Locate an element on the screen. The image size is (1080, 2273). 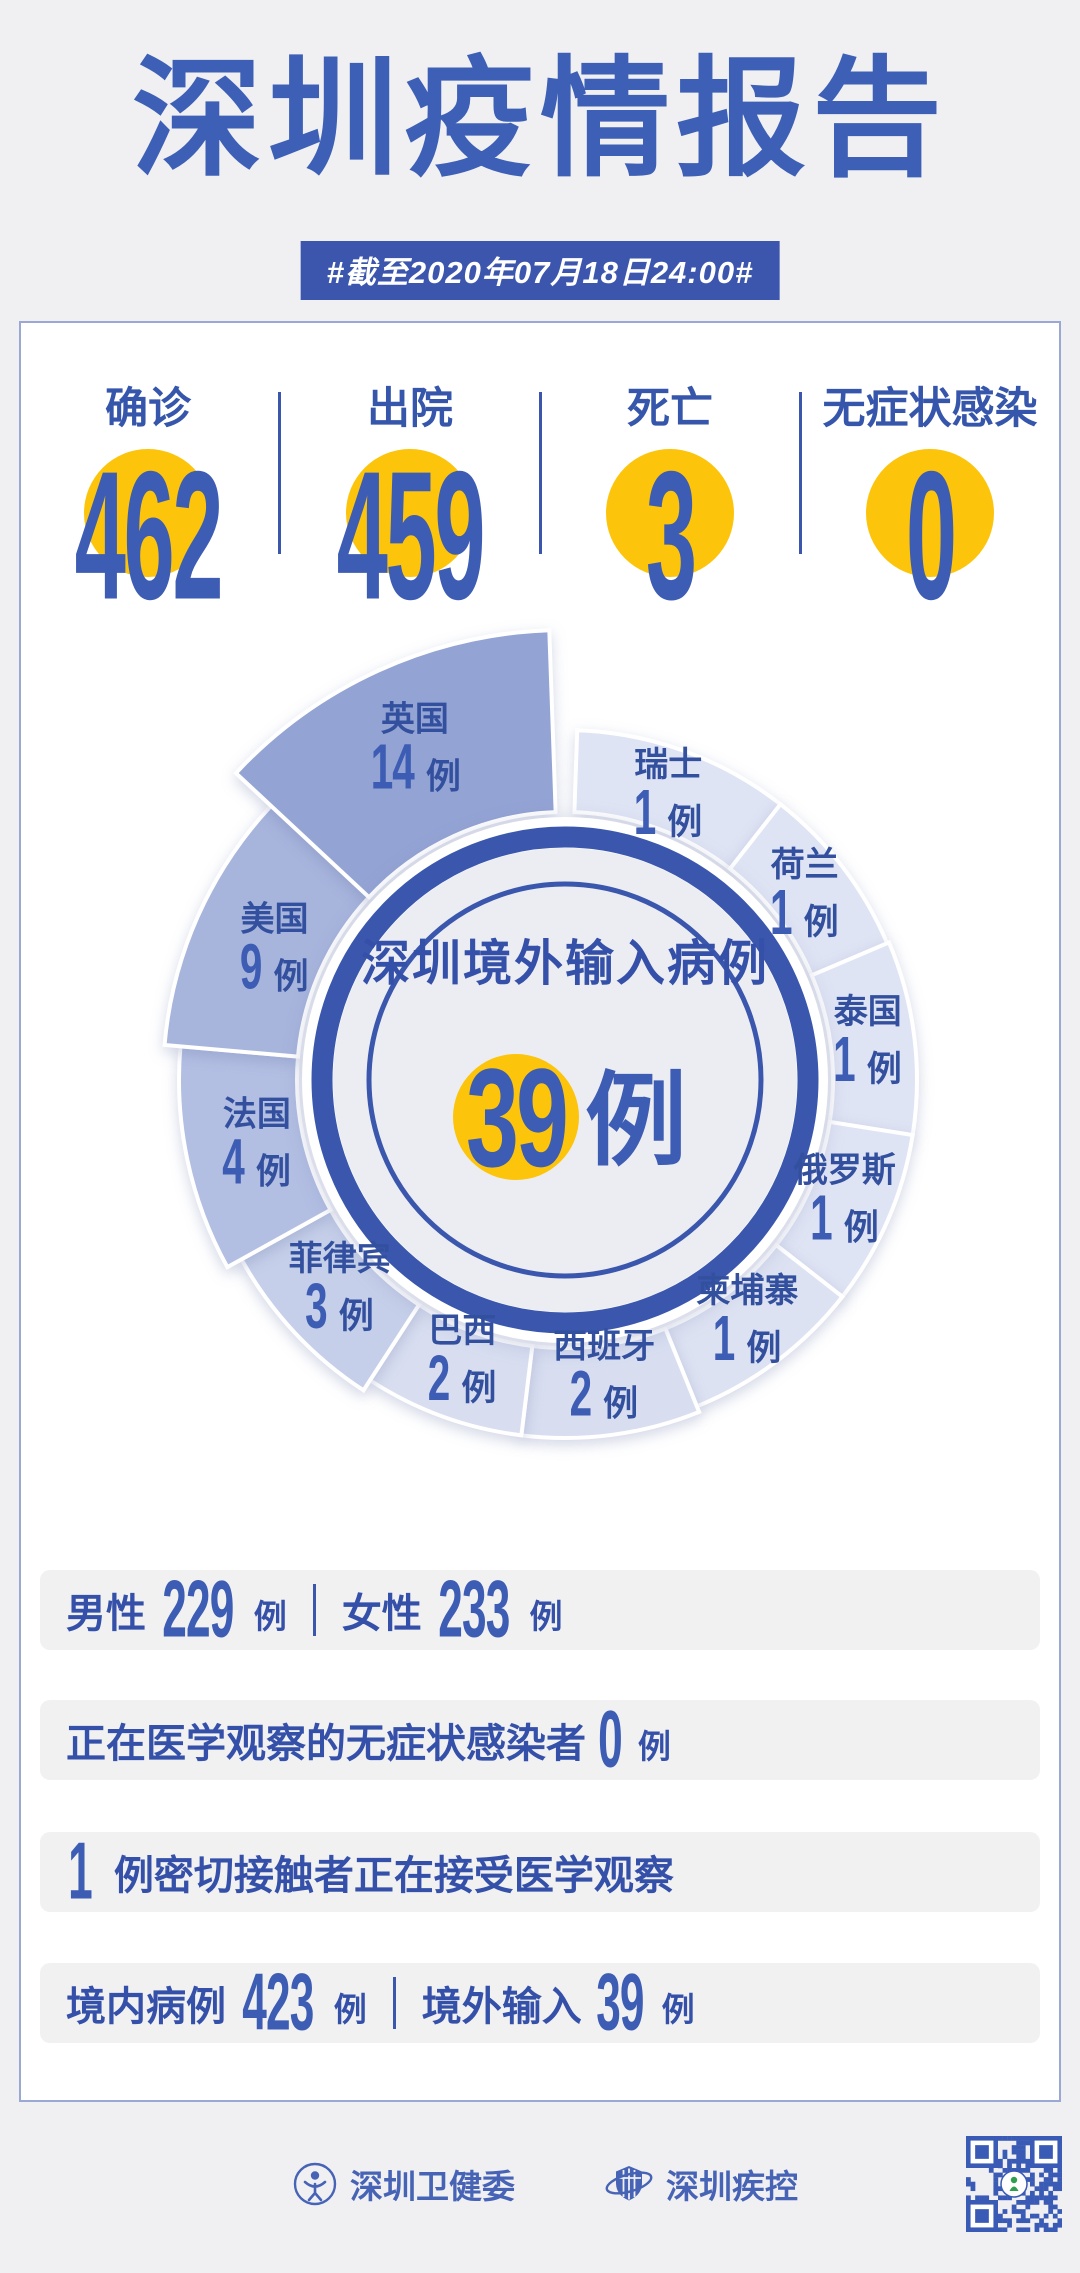
stat-asymptomatic: 无症状感染 0 is located at coordinates (930, 506).